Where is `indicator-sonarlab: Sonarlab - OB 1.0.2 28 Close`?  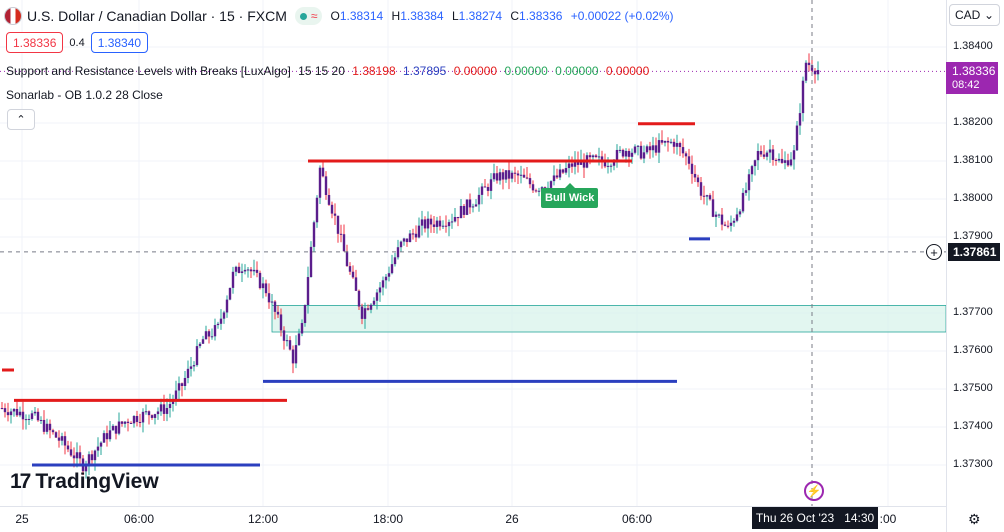
indicator-sonarlab: Sonarlab - OB 1.0.2 28 Close is located at coordinates (84, 95).